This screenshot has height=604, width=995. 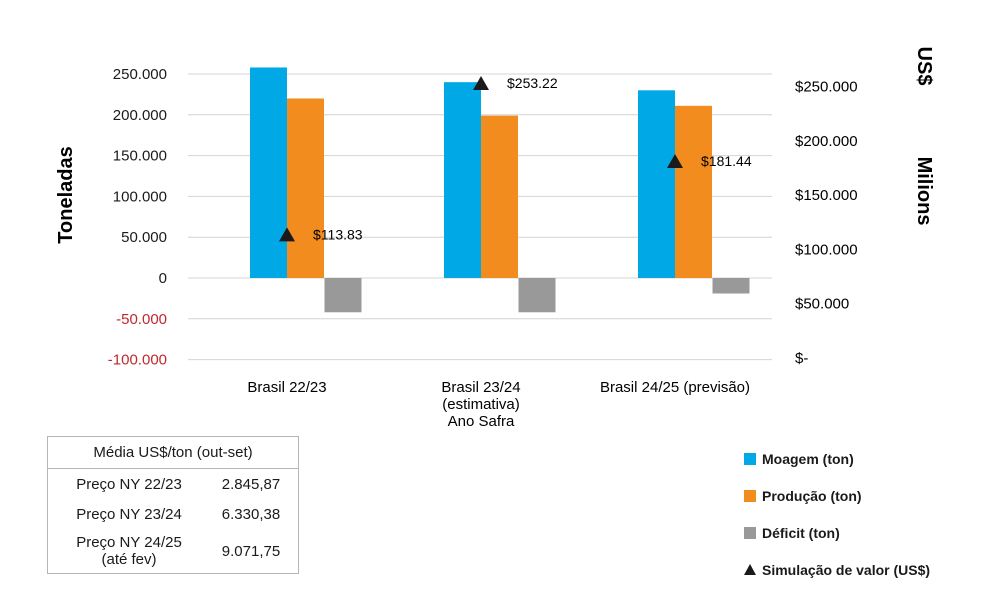 I want to click on price-table-label: Preço NY 23/24, so click(x=129, y=514).